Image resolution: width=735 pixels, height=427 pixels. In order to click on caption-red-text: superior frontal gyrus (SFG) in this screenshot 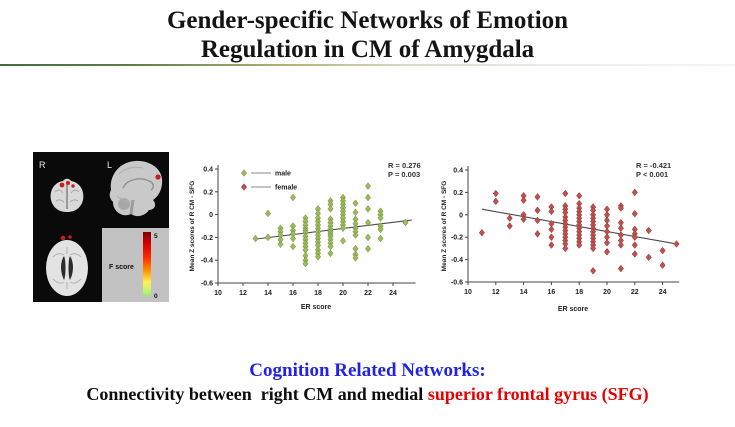, I will do `click(538, 394)`.